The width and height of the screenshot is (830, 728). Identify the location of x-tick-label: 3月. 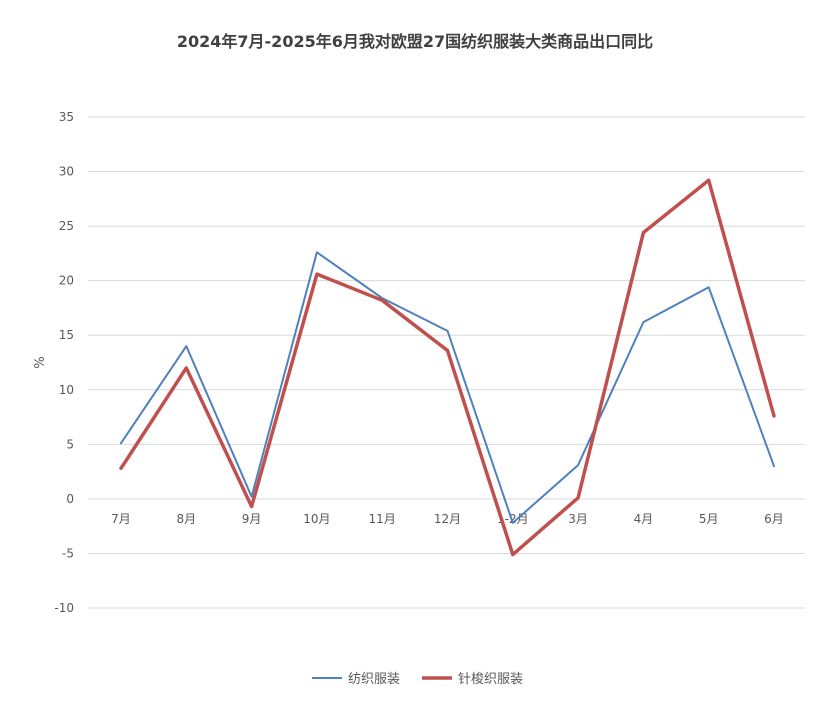
(578, 519).